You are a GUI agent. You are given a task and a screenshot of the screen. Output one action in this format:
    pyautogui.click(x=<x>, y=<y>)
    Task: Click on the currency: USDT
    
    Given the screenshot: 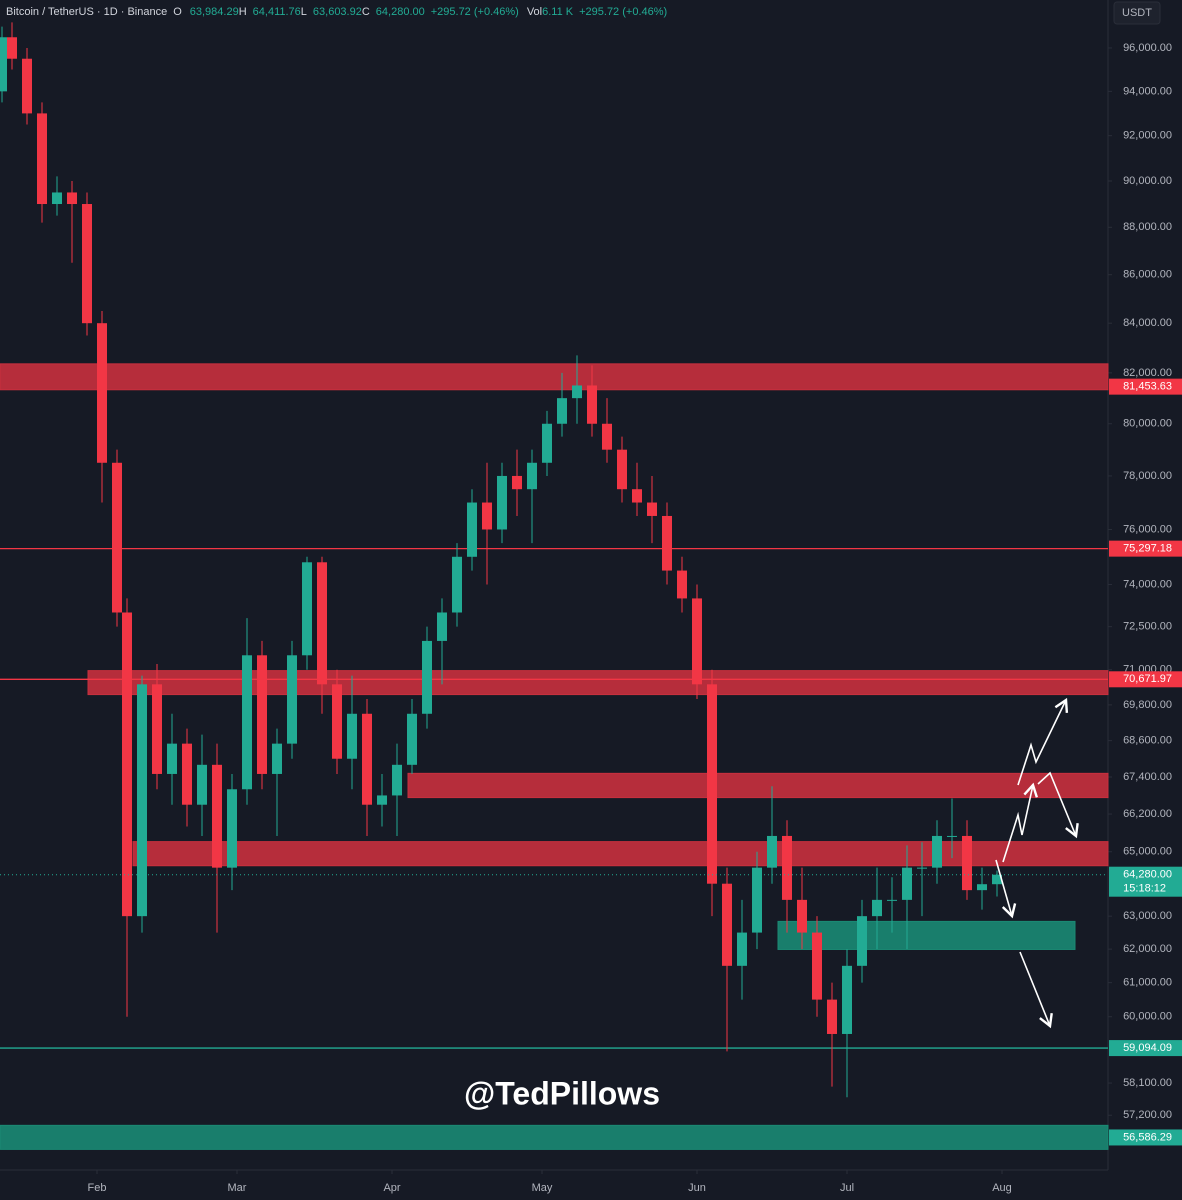 What is the action you would take?
    pyautogui.click(x=1137, y=13)
    